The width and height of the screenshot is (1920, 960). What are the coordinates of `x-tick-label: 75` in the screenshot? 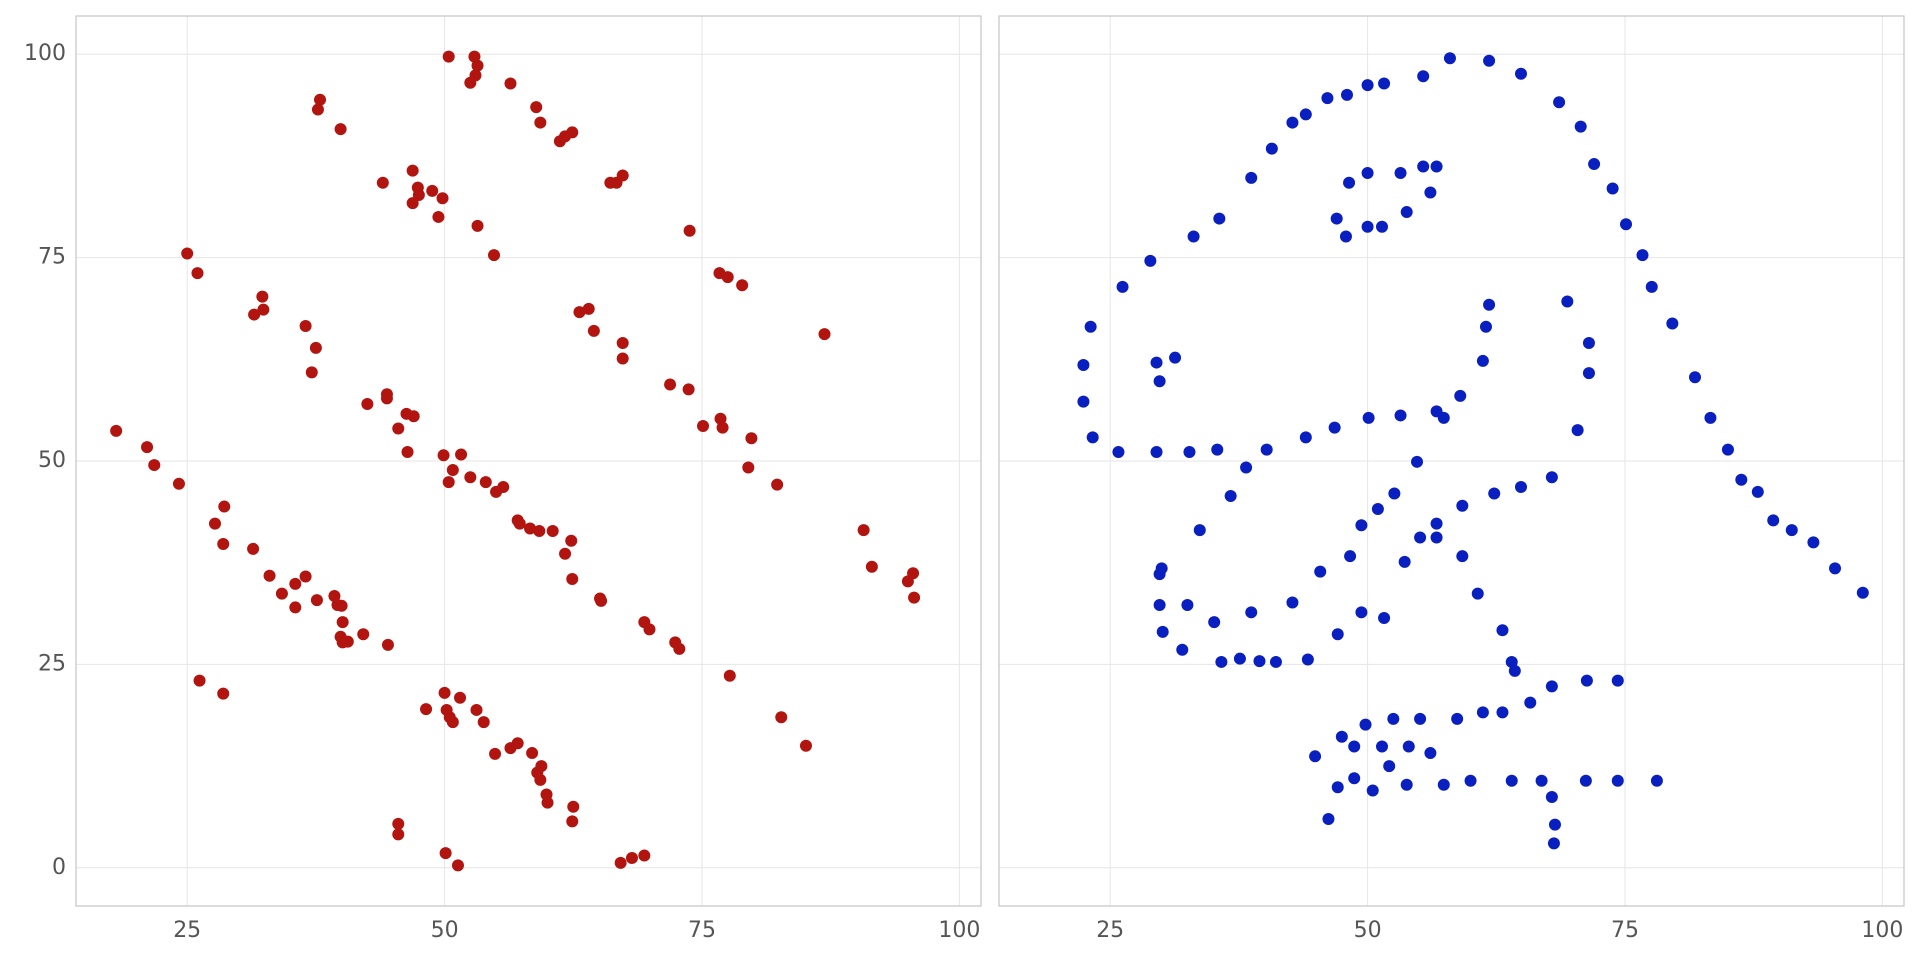 It's located at (702, 930).